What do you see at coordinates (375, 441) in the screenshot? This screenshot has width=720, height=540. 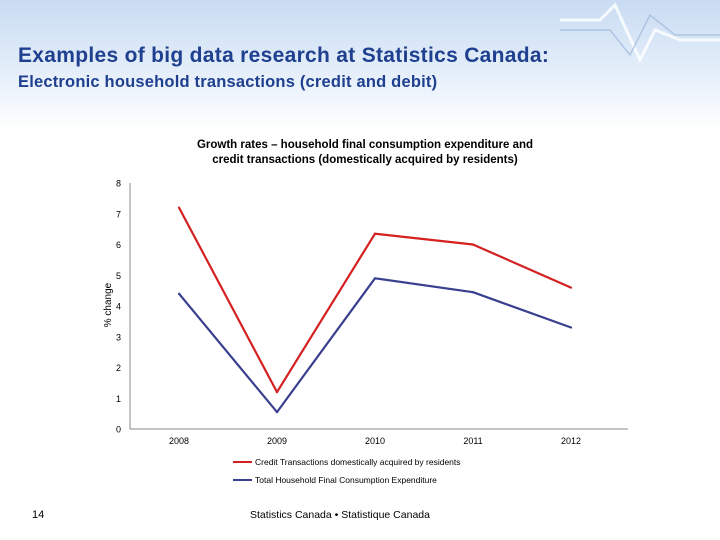 I see `x-tick-label: 2010` at bounding box center [375, 441].